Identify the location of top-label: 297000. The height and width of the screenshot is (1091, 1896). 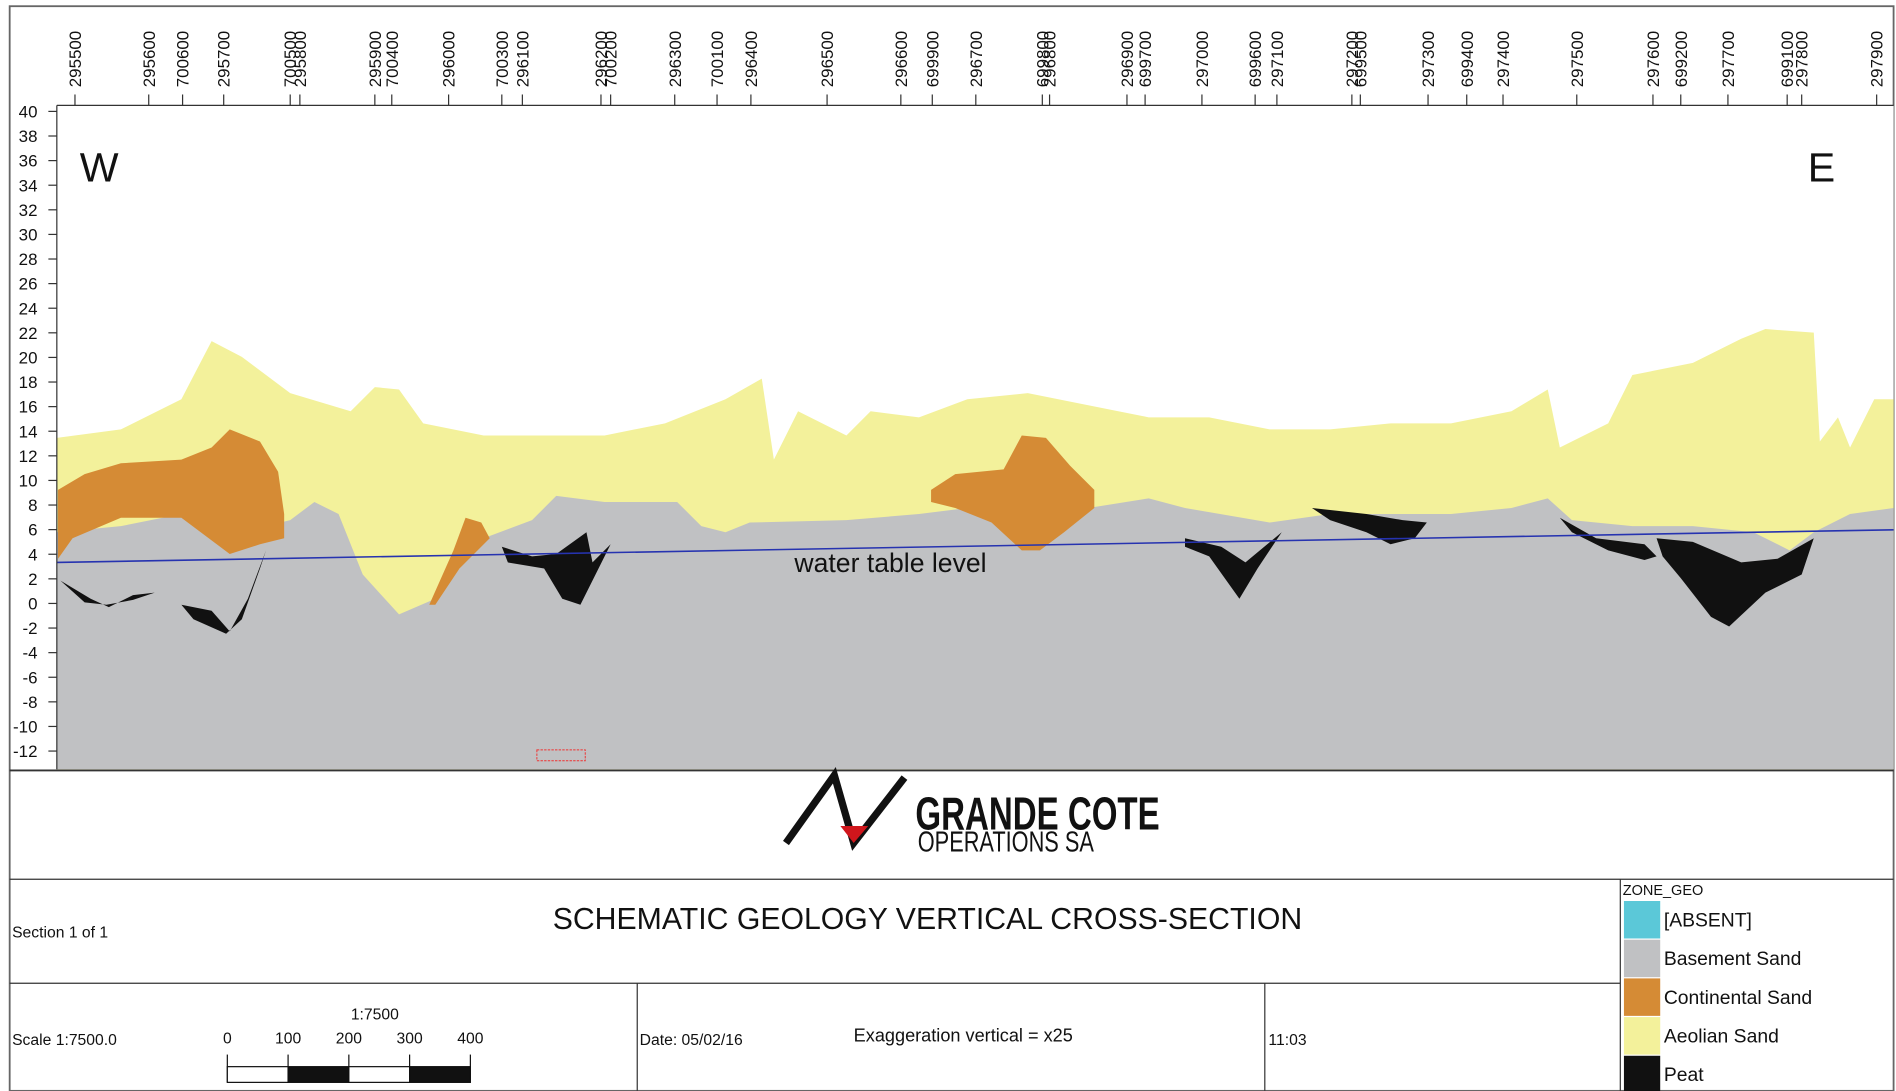
(1202, 59).